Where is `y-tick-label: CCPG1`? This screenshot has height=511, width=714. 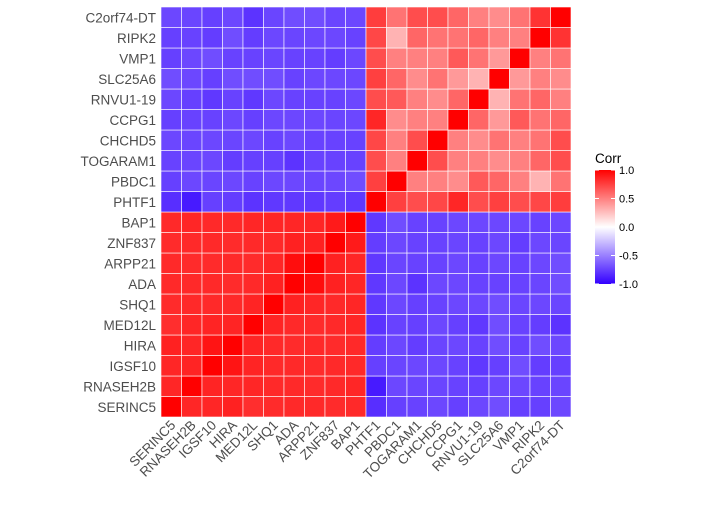 y-tick-label: CCPG1 is located at coordinates (132, 120).